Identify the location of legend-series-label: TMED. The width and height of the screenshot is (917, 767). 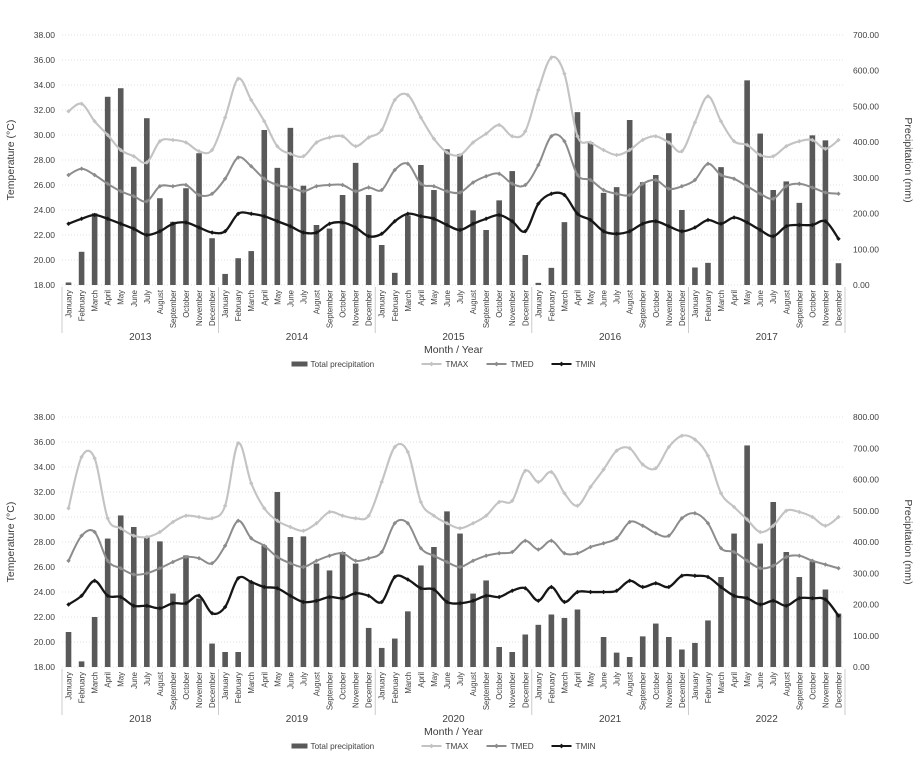
(522, 364).